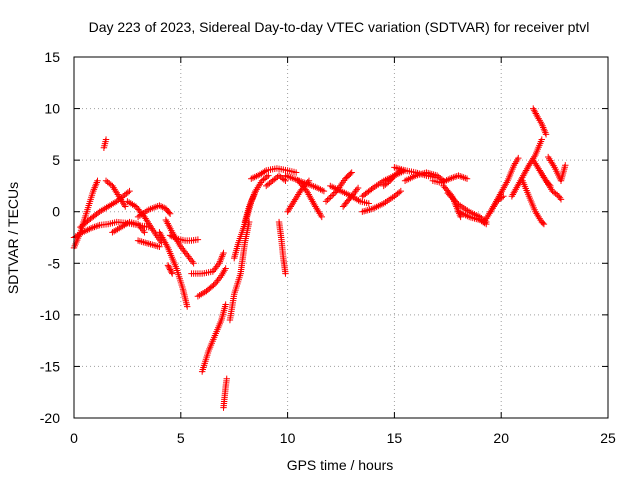 This screenshot has width=640, height=480. Describe the element at coordinates (56, 160) in the screenshot. I see `y-tick-label: 5` at that location.